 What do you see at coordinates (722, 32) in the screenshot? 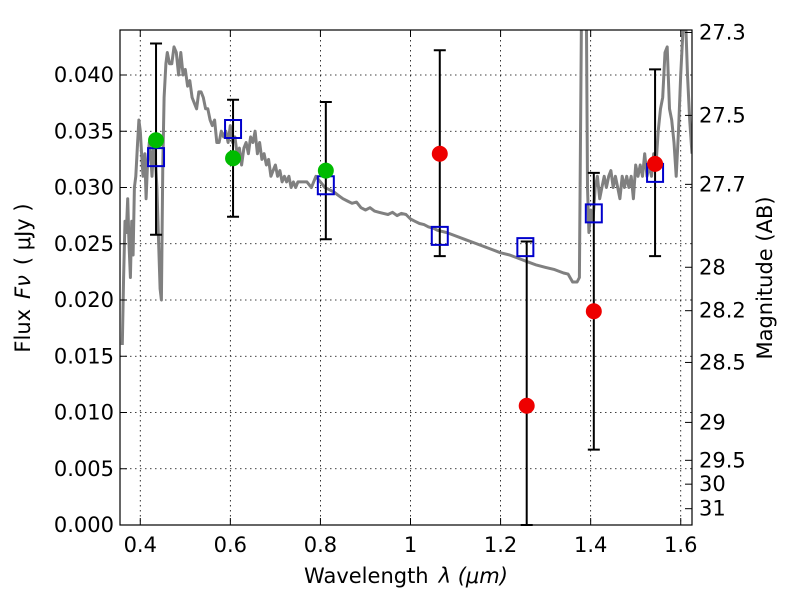
I see `right-tick-label: 27.3` at bounding box center [722, 32].